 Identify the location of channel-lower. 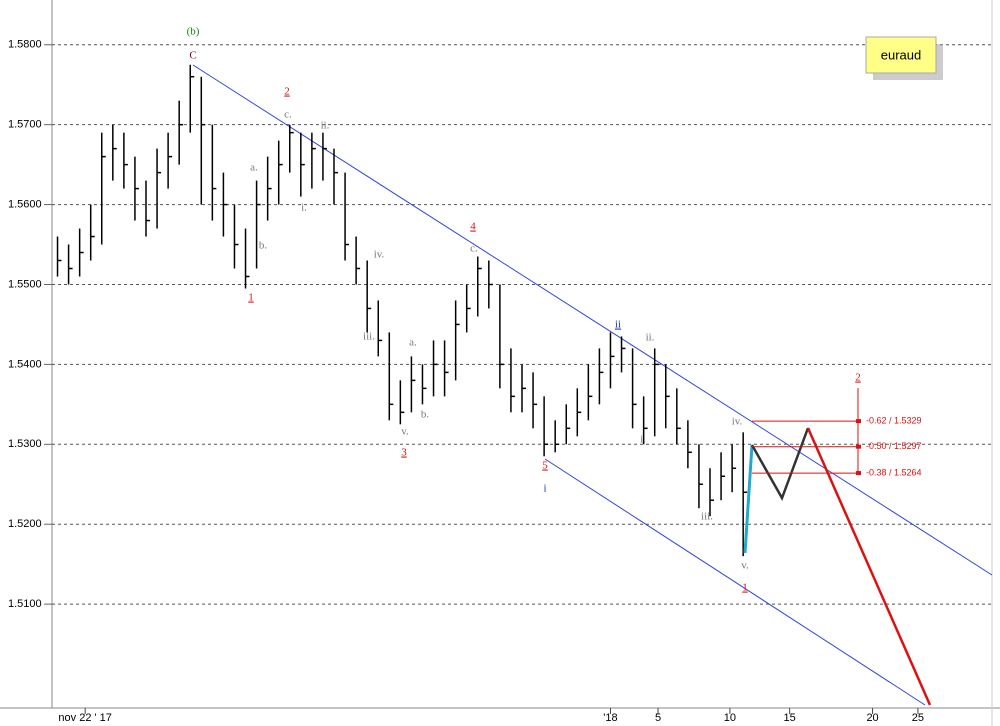
(735, 582).